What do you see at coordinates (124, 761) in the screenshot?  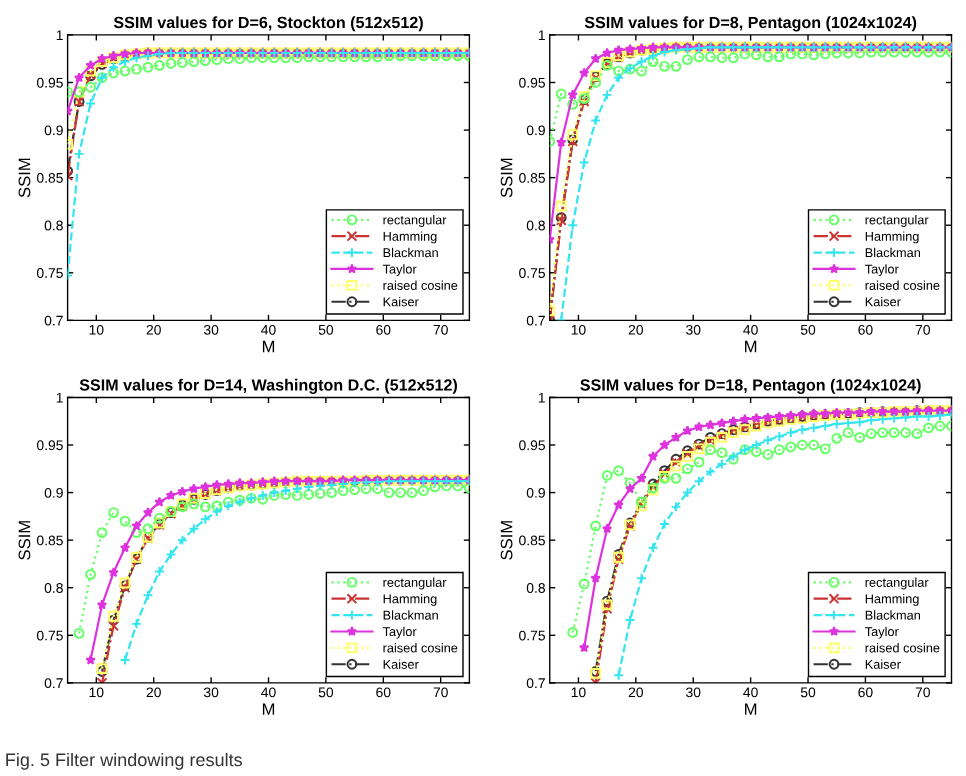 I see `caption: Fig. 5 Filter windowing results` at bounding box center [124, 761].